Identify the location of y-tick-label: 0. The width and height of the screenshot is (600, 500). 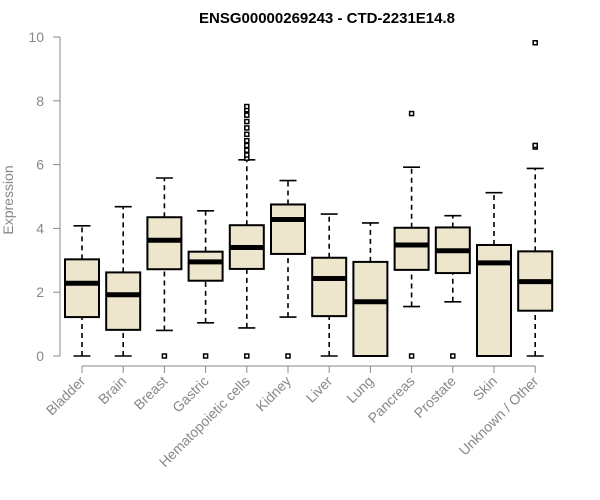
(40, 356).